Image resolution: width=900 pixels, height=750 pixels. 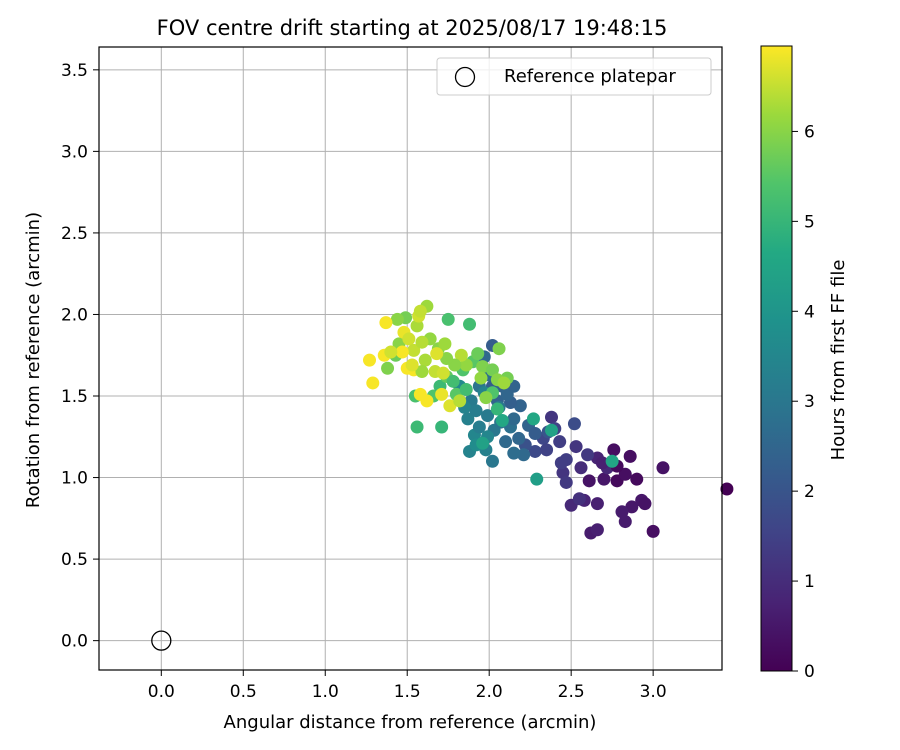 I want to click on x-tick-label: 2.0, so click(x=489, y=692).